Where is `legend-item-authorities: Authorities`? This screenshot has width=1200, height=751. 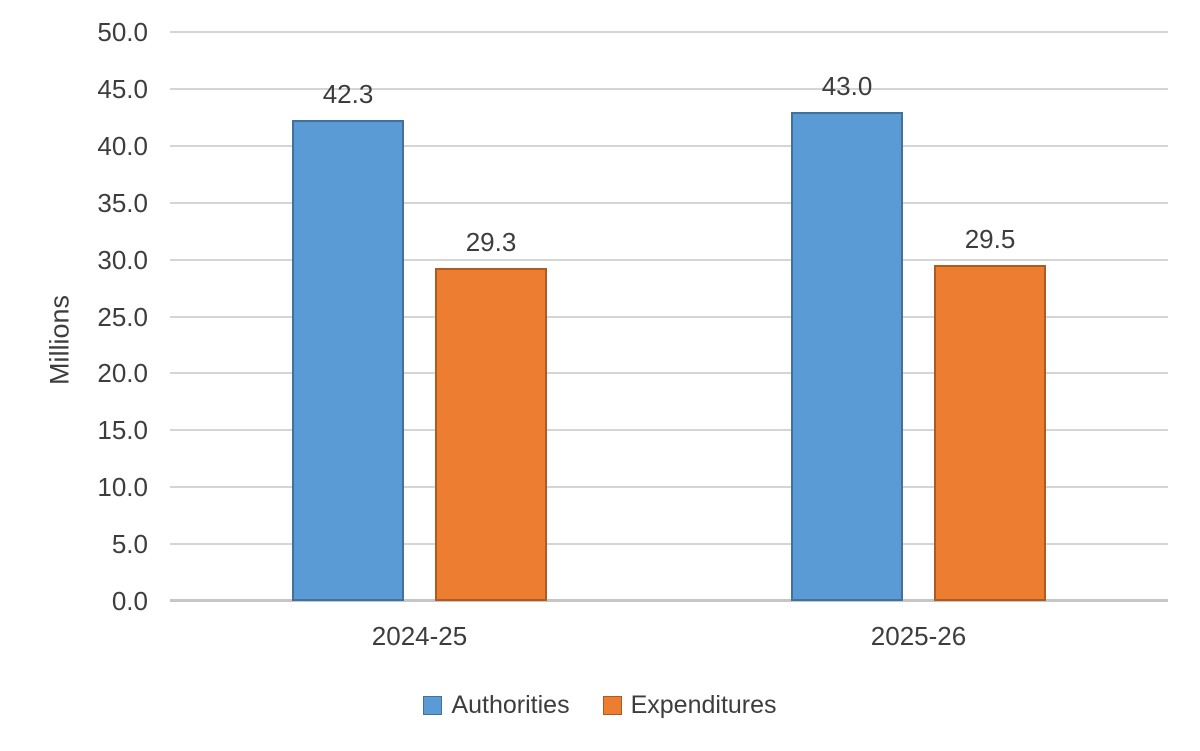
legend-item-authorities: Authorities is located at coordinates (496, 705).